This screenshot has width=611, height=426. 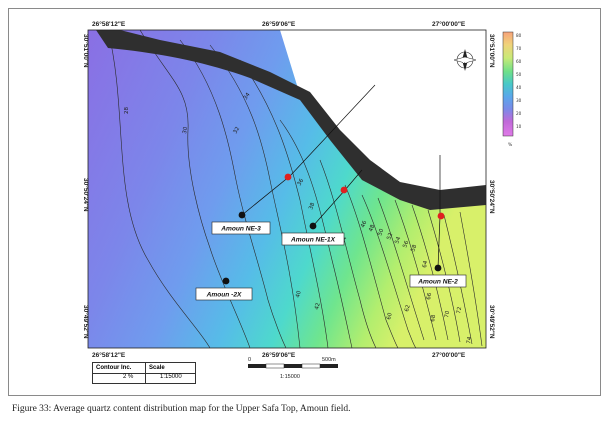 What do you see at coordinates (449, 355) in the screenshot?
I see `coord-bottom-right: 27°00'00"E` at bounding box center [449, 355].